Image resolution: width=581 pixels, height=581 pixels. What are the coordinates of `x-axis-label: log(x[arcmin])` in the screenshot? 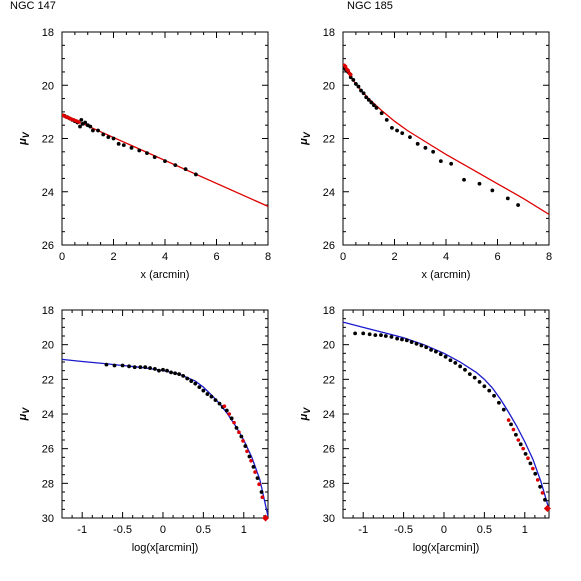 It's located at (446, 548).